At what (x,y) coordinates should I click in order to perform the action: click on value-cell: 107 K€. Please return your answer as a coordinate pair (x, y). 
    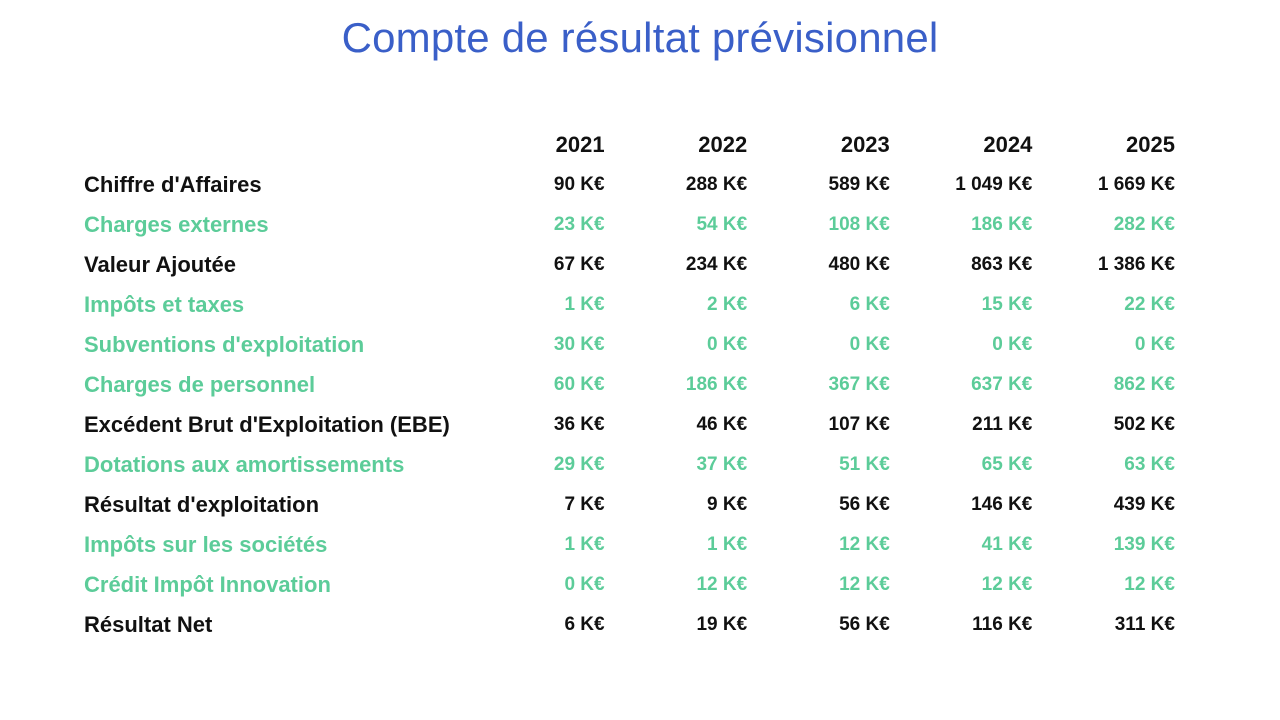
    Looking at the image, I should click on (818, 425).